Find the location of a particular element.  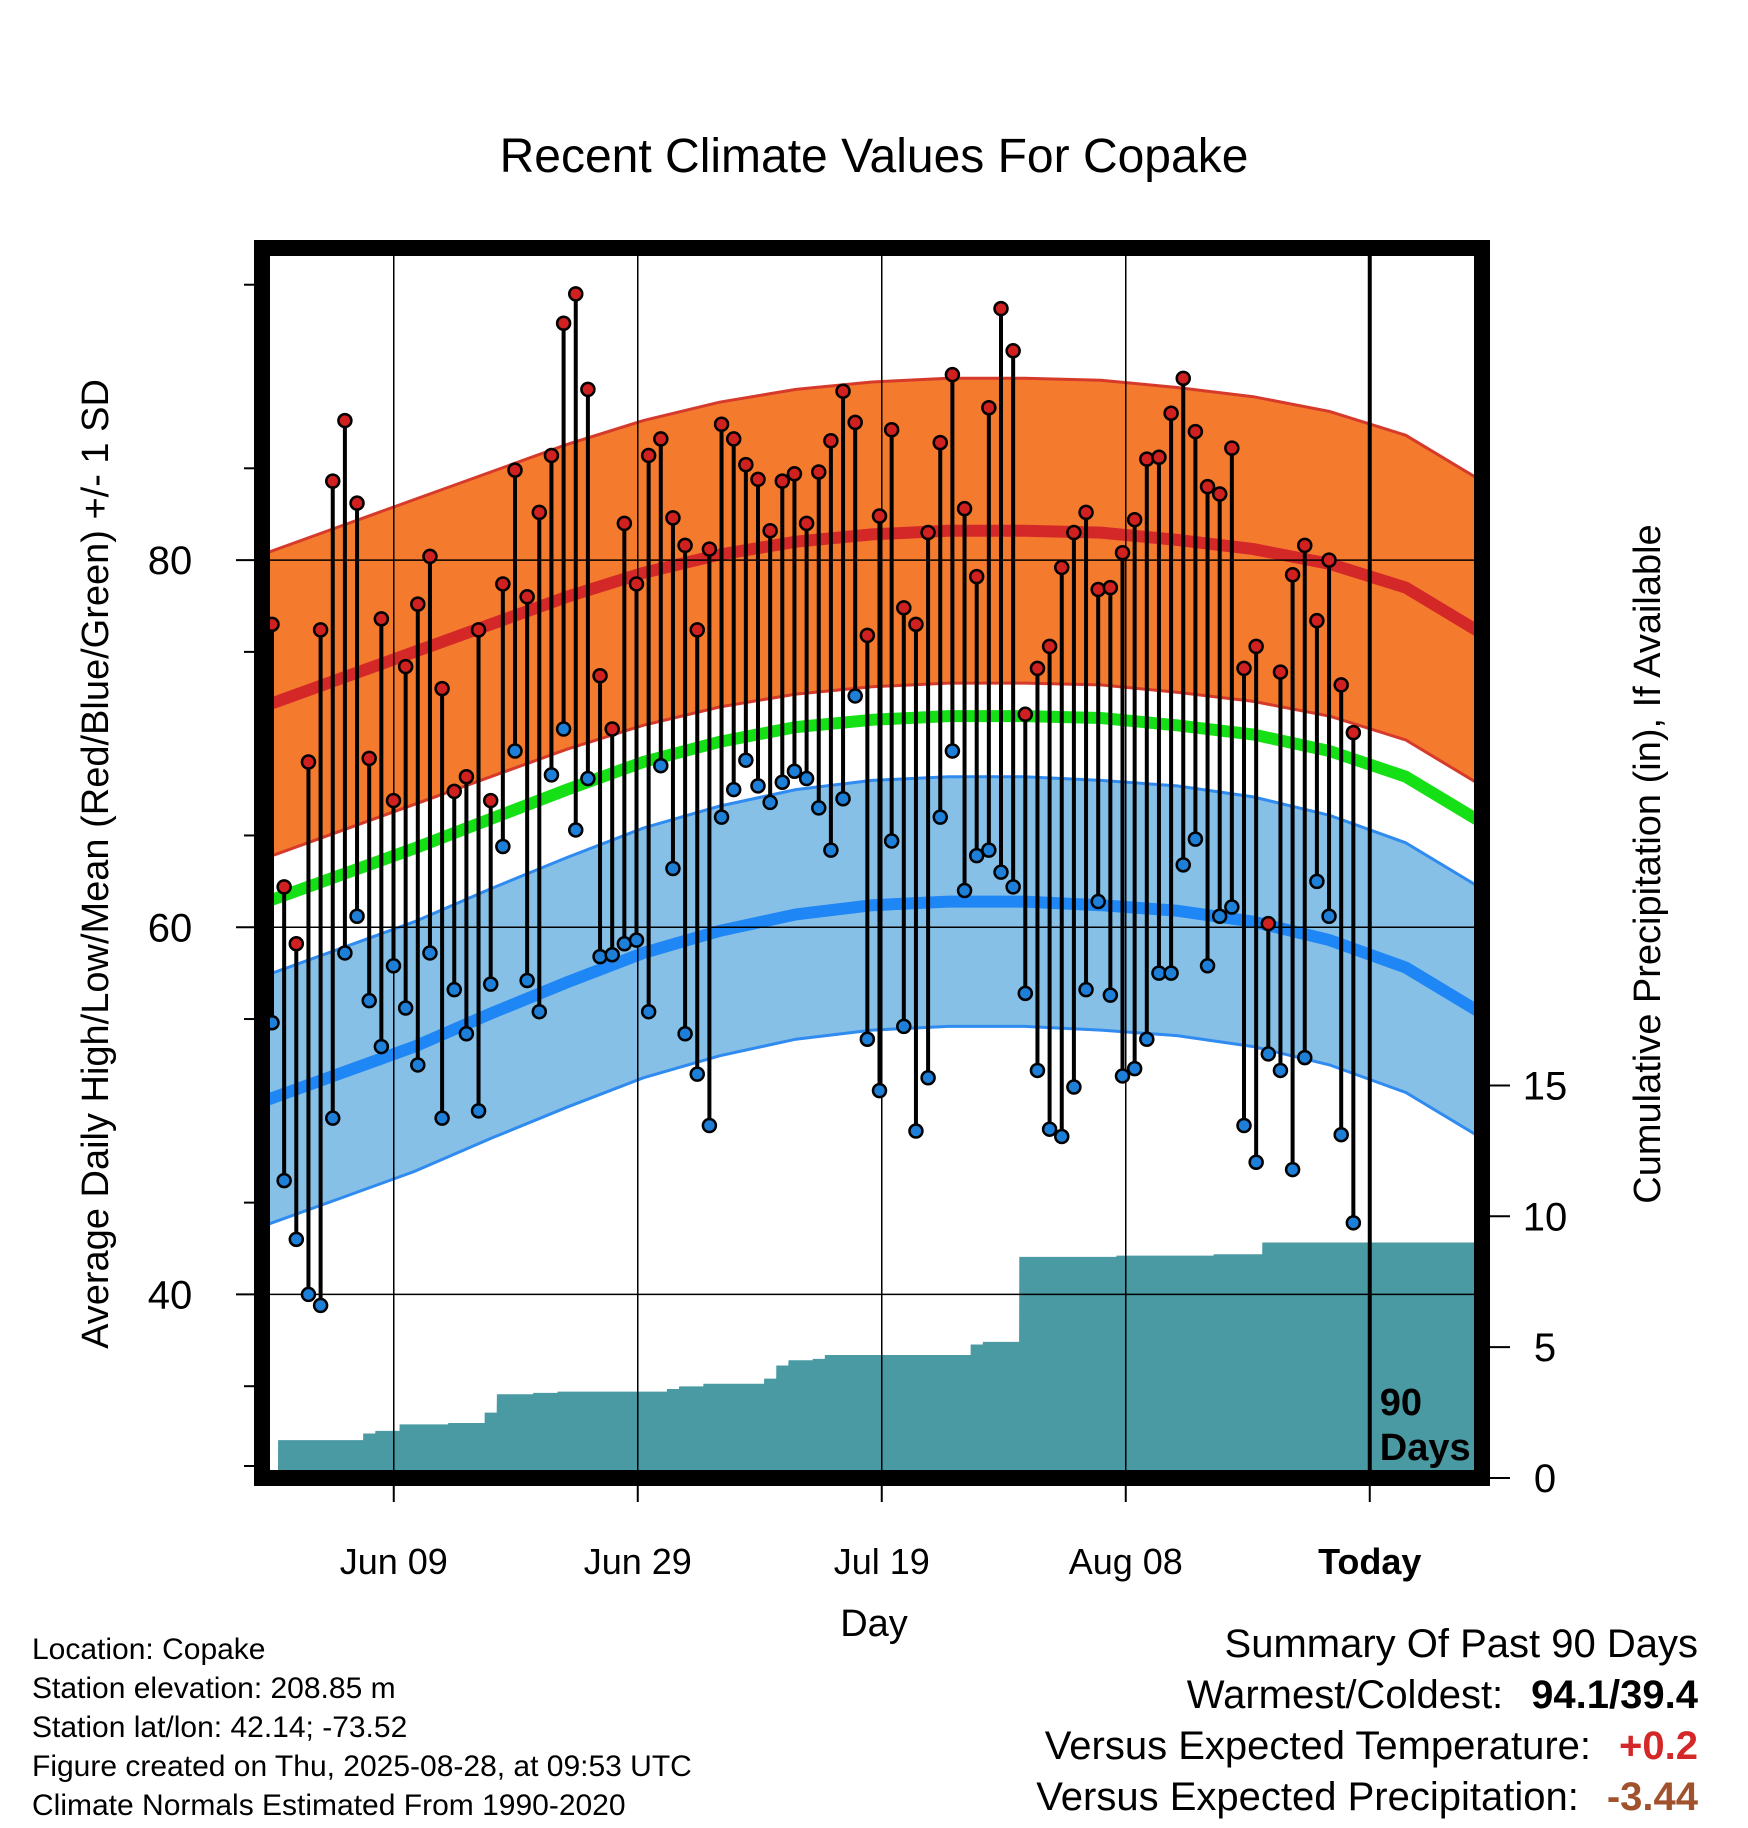

summary-title-text: Summary Of Past 90 Days is located at coordinates (1461, 1644).